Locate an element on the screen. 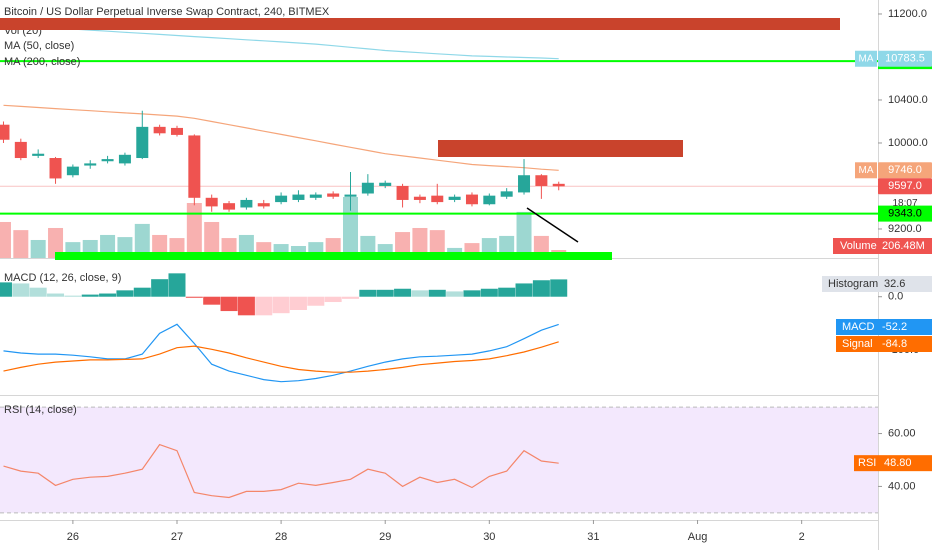 This screenshot has width=932, height=550. y-tick-label: 9200.0 is located at coordinates (905, 229).